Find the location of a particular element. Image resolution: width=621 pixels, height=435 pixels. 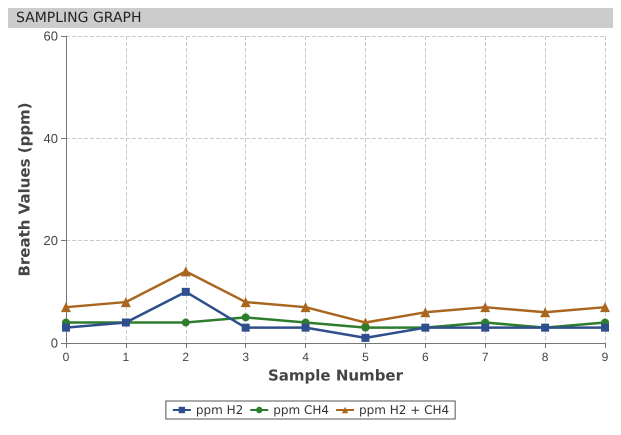

x-tick-label: 2 is located at coordinates (186, 357).